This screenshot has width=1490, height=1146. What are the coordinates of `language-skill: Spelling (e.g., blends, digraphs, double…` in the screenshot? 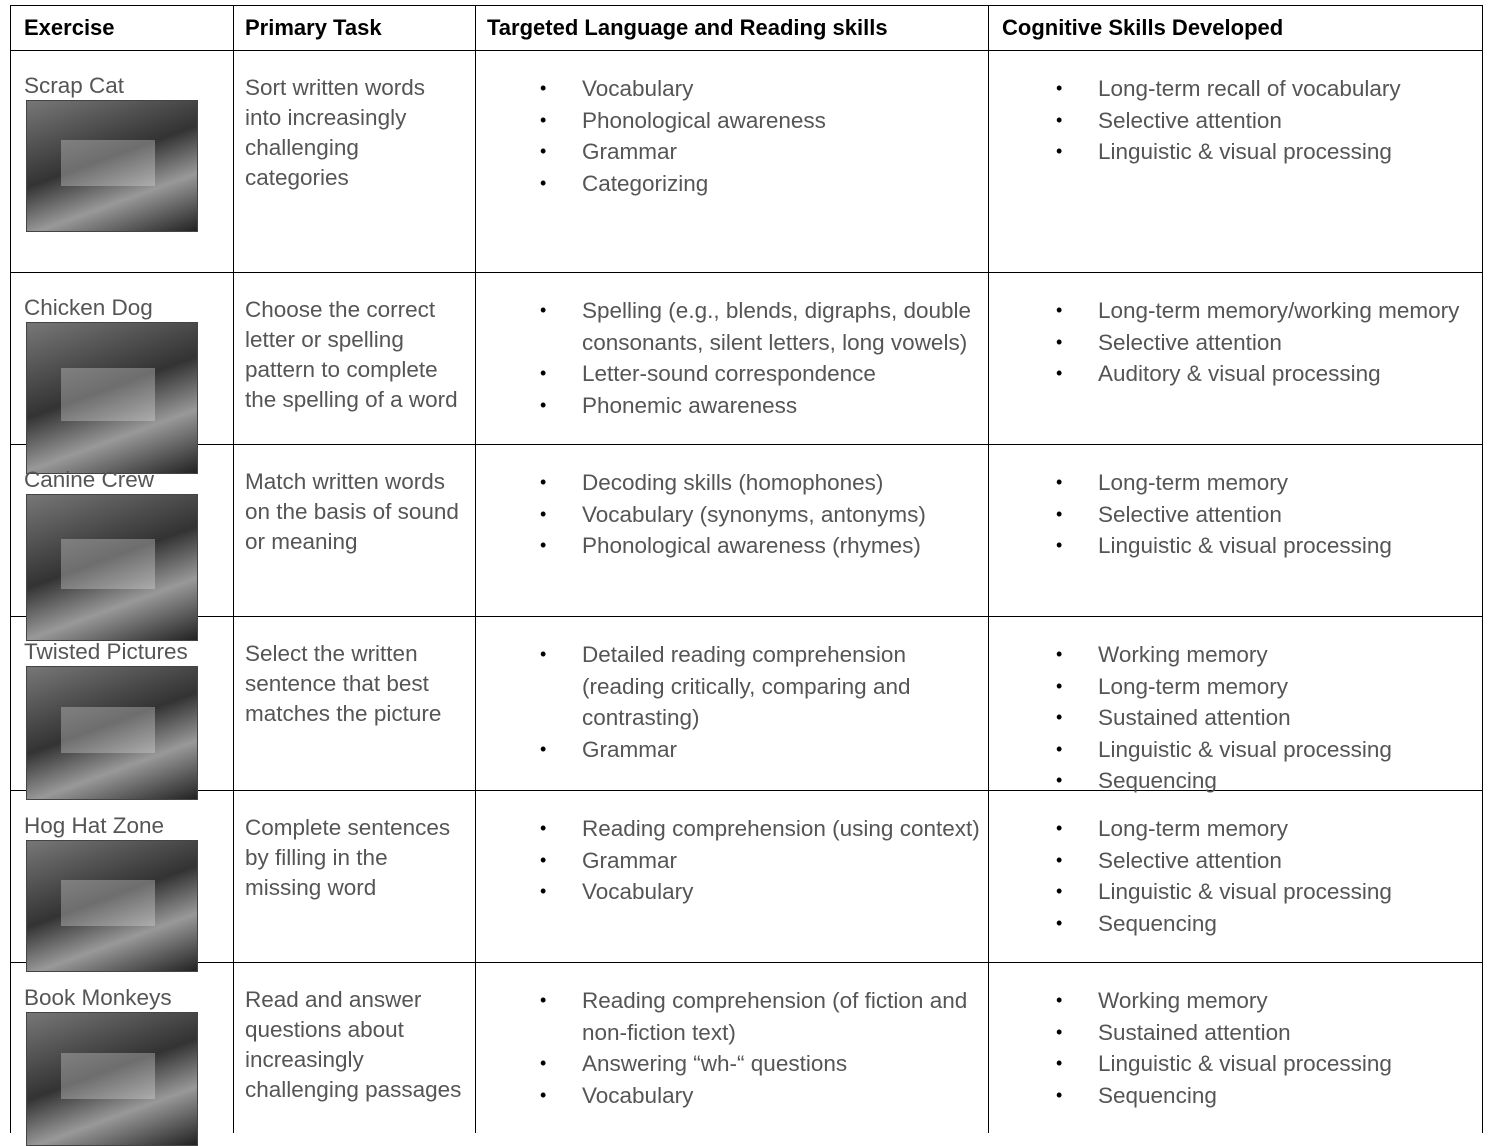 It's located at (760, 326).